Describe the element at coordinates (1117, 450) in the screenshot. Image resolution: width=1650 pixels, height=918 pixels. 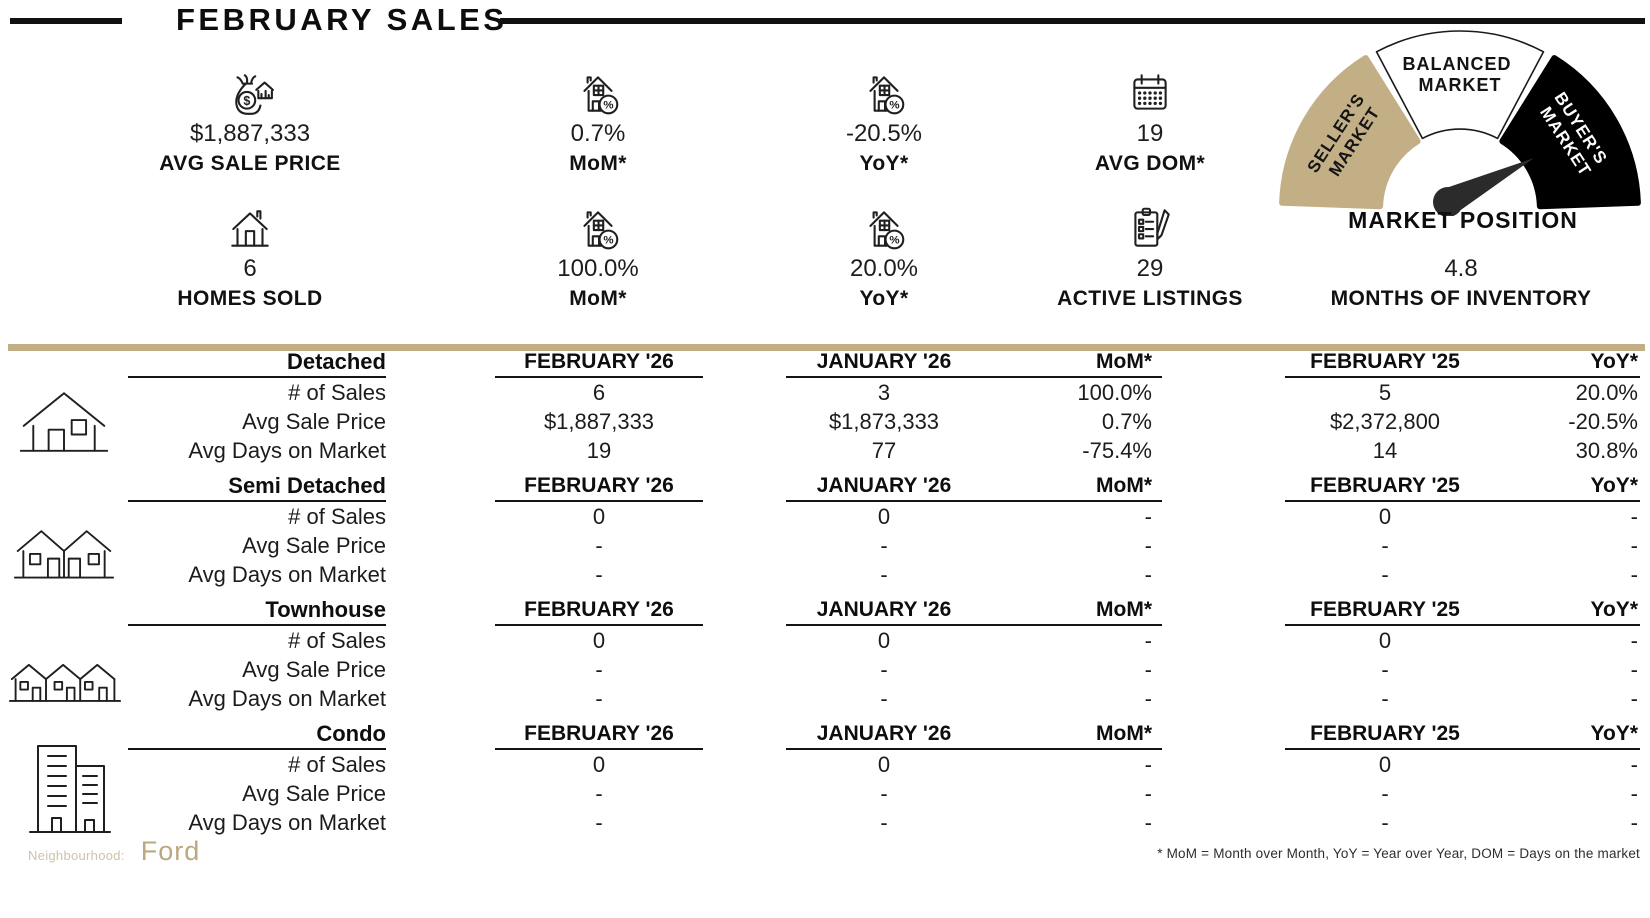
I see `table-cell: -75.4%` at that location.